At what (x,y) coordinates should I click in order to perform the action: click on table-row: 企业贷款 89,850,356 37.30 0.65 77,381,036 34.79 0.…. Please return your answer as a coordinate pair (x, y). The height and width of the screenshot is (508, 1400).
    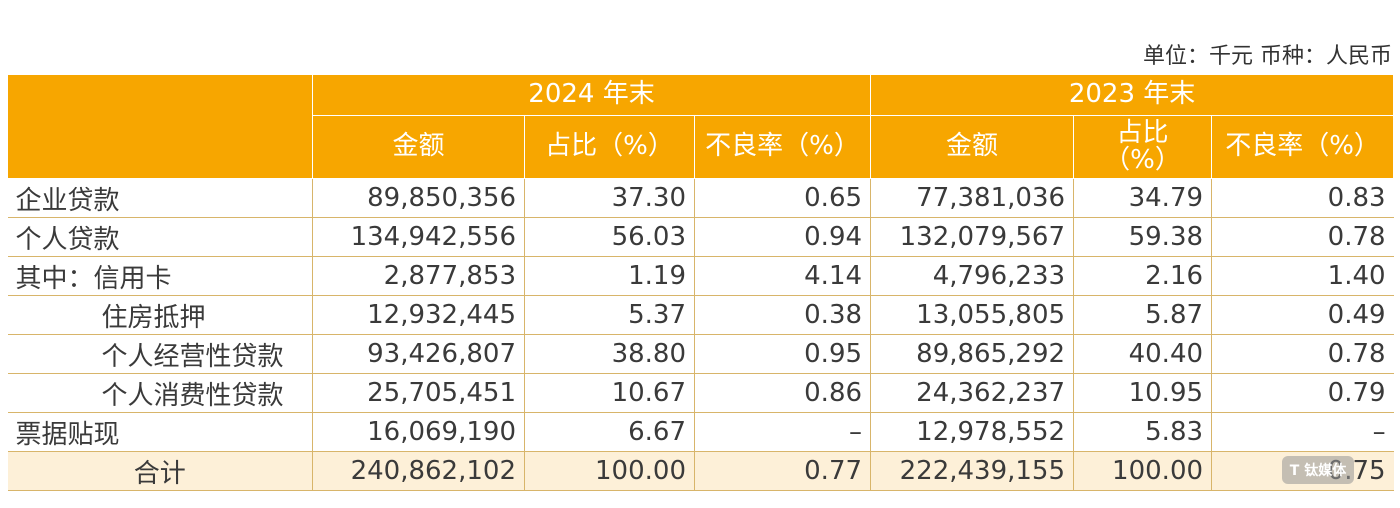
    Looking at the image, I should click on (700, 198).